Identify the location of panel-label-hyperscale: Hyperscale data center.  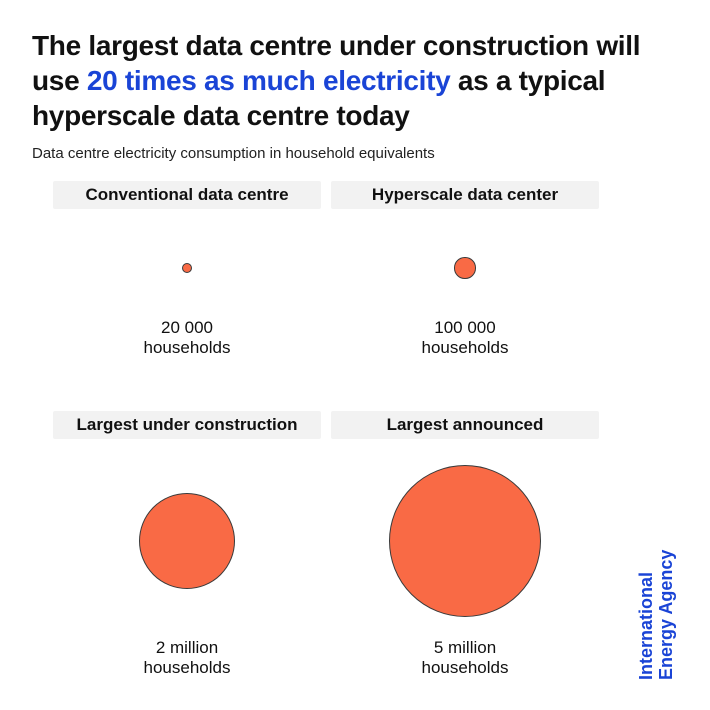
(465, 195).